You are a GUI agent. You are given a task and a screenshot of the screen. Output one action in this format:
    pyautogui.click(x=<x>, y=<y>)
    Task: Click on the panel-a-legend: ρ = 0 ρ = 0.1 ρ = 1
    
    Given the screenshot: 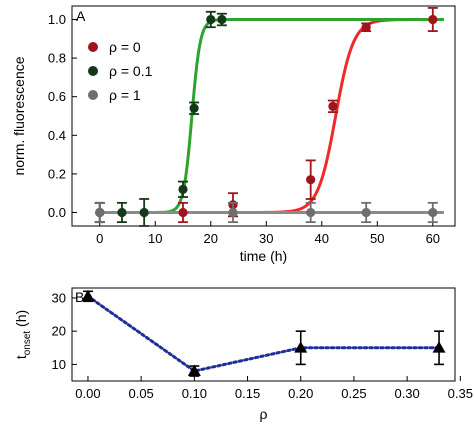 What is the action you would take?
    pyautogui.click(x=120, y=71)
    